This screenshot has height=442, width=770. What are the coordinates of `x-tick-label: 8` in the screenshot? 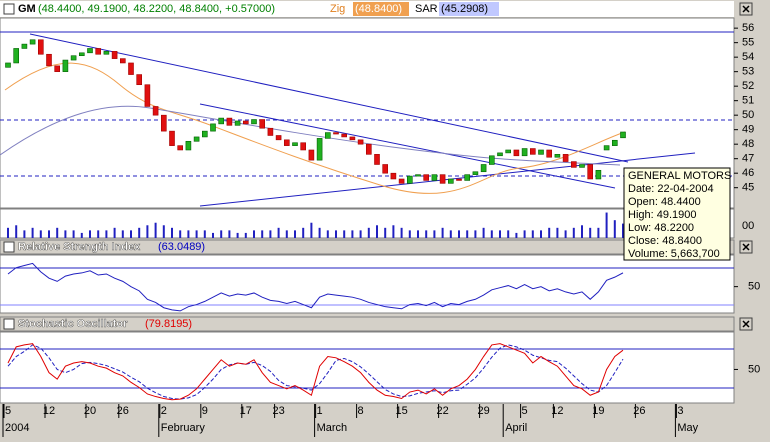 It's located at (361, 411).